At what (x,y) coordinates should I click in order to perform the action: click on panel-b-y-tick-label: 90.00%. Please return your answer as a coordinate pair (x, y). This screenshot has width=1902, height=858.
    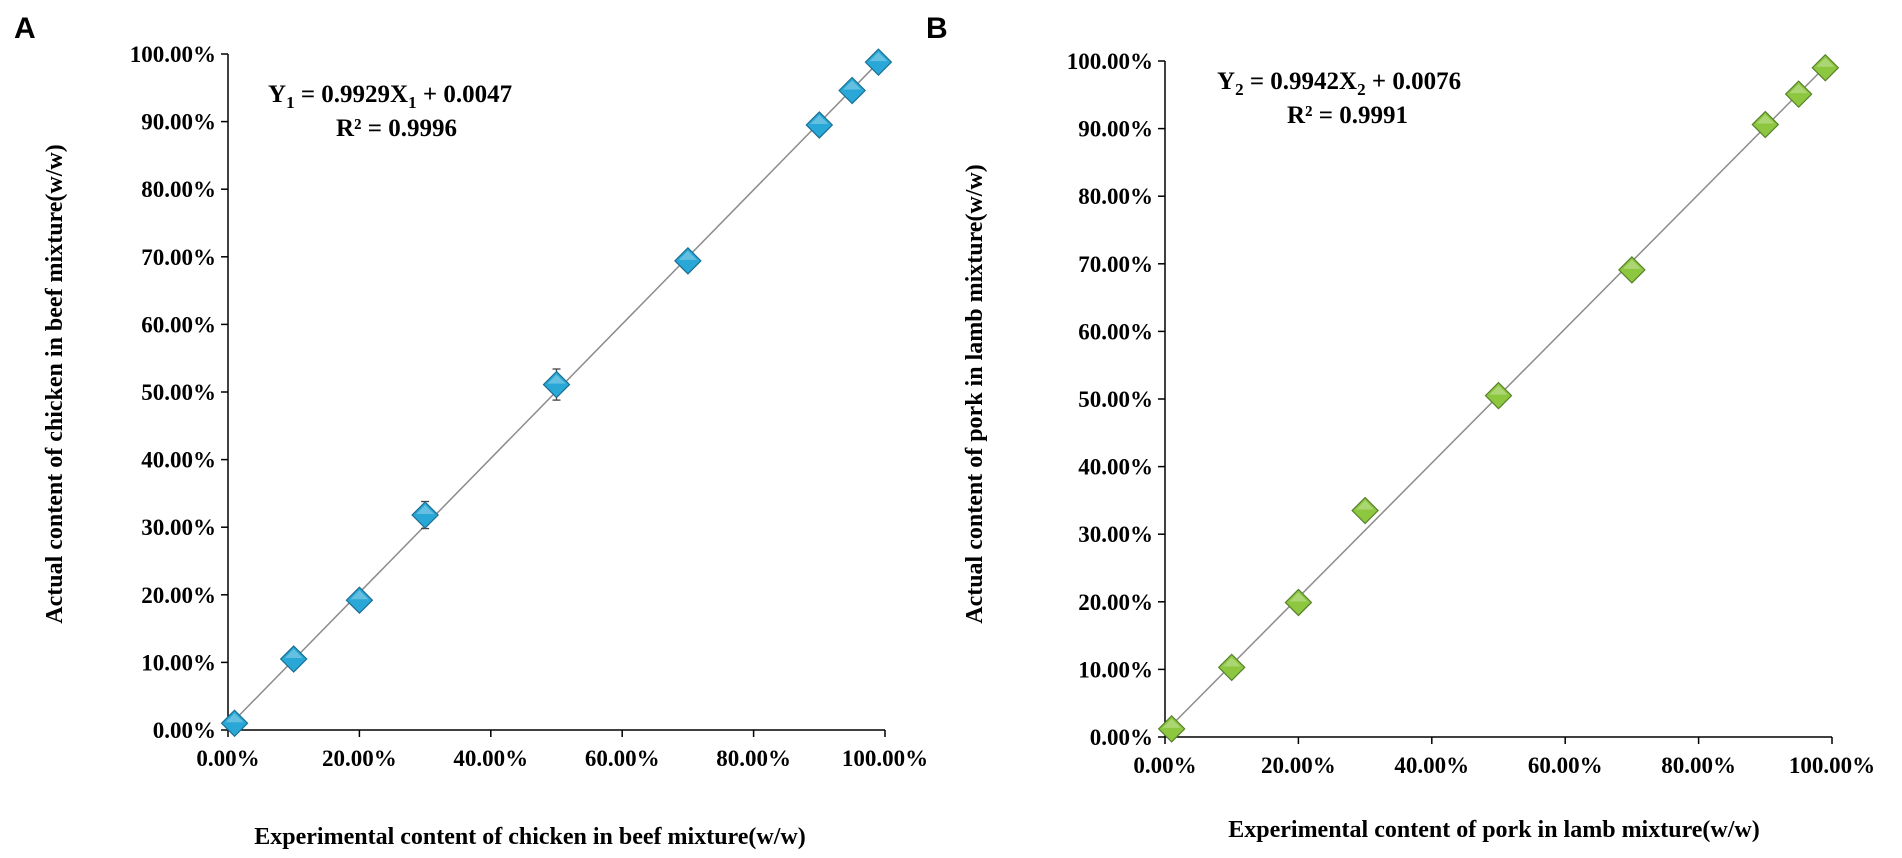
    Looking at the image, I should click on (1115, 129).